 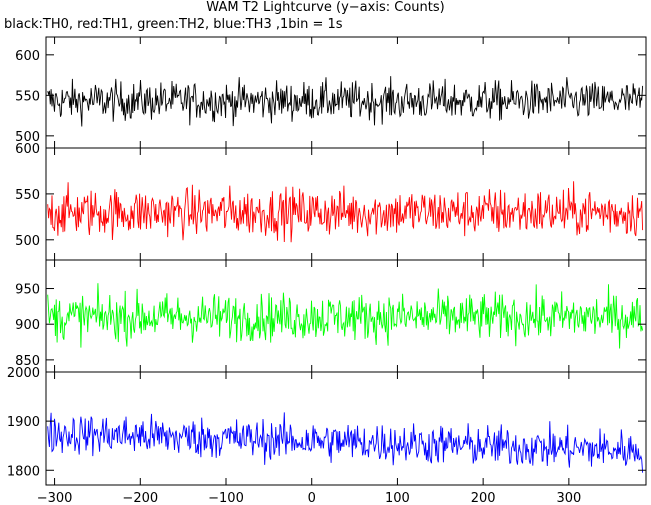 I want to click on y-tick-label: 850, so click(x=27, y=361).